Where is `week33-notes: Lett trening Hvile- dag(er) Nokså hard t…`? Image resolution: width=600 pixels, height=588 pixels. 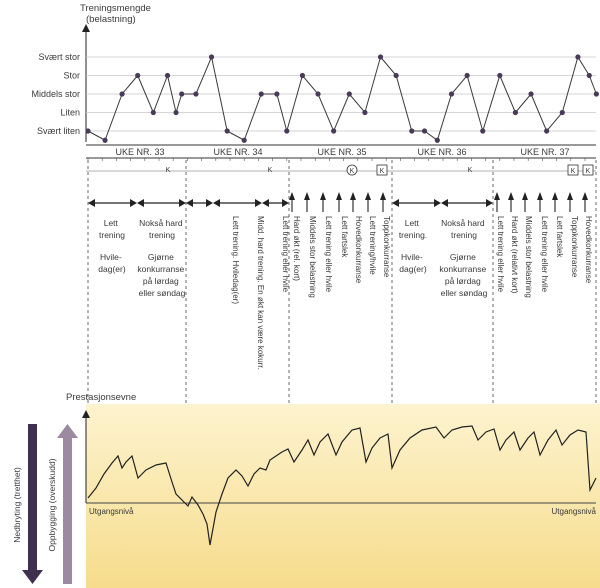 week33-notes: Lett trening Hvile- dag(er) Nokså hard t… is located at coordinates (141, 258).